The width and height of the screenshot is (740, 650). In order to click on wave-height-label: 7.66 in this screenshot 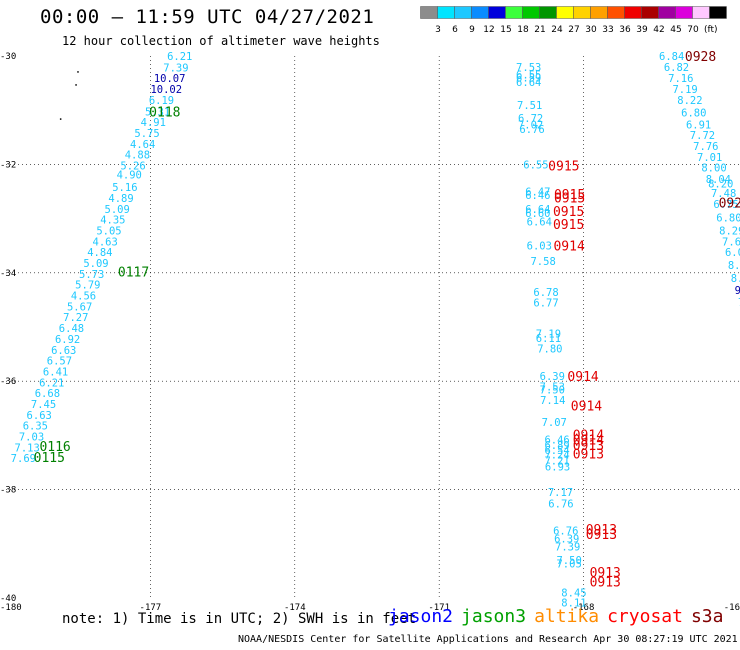, I will do `click(731, 242)`.